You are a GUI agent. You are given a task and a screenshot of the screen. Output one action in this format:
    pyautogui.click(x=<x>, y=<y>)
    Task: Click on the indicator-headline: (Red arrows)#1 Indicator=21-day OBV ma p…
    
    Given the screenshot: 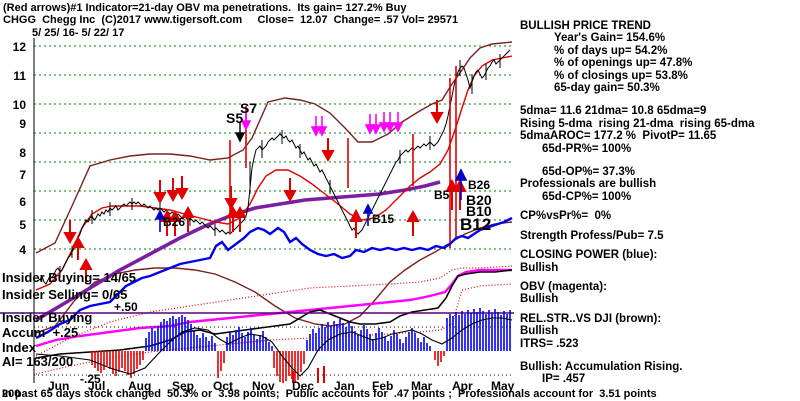 What is the action you would take?
    pyautogui.click(x=205, y=8)
    